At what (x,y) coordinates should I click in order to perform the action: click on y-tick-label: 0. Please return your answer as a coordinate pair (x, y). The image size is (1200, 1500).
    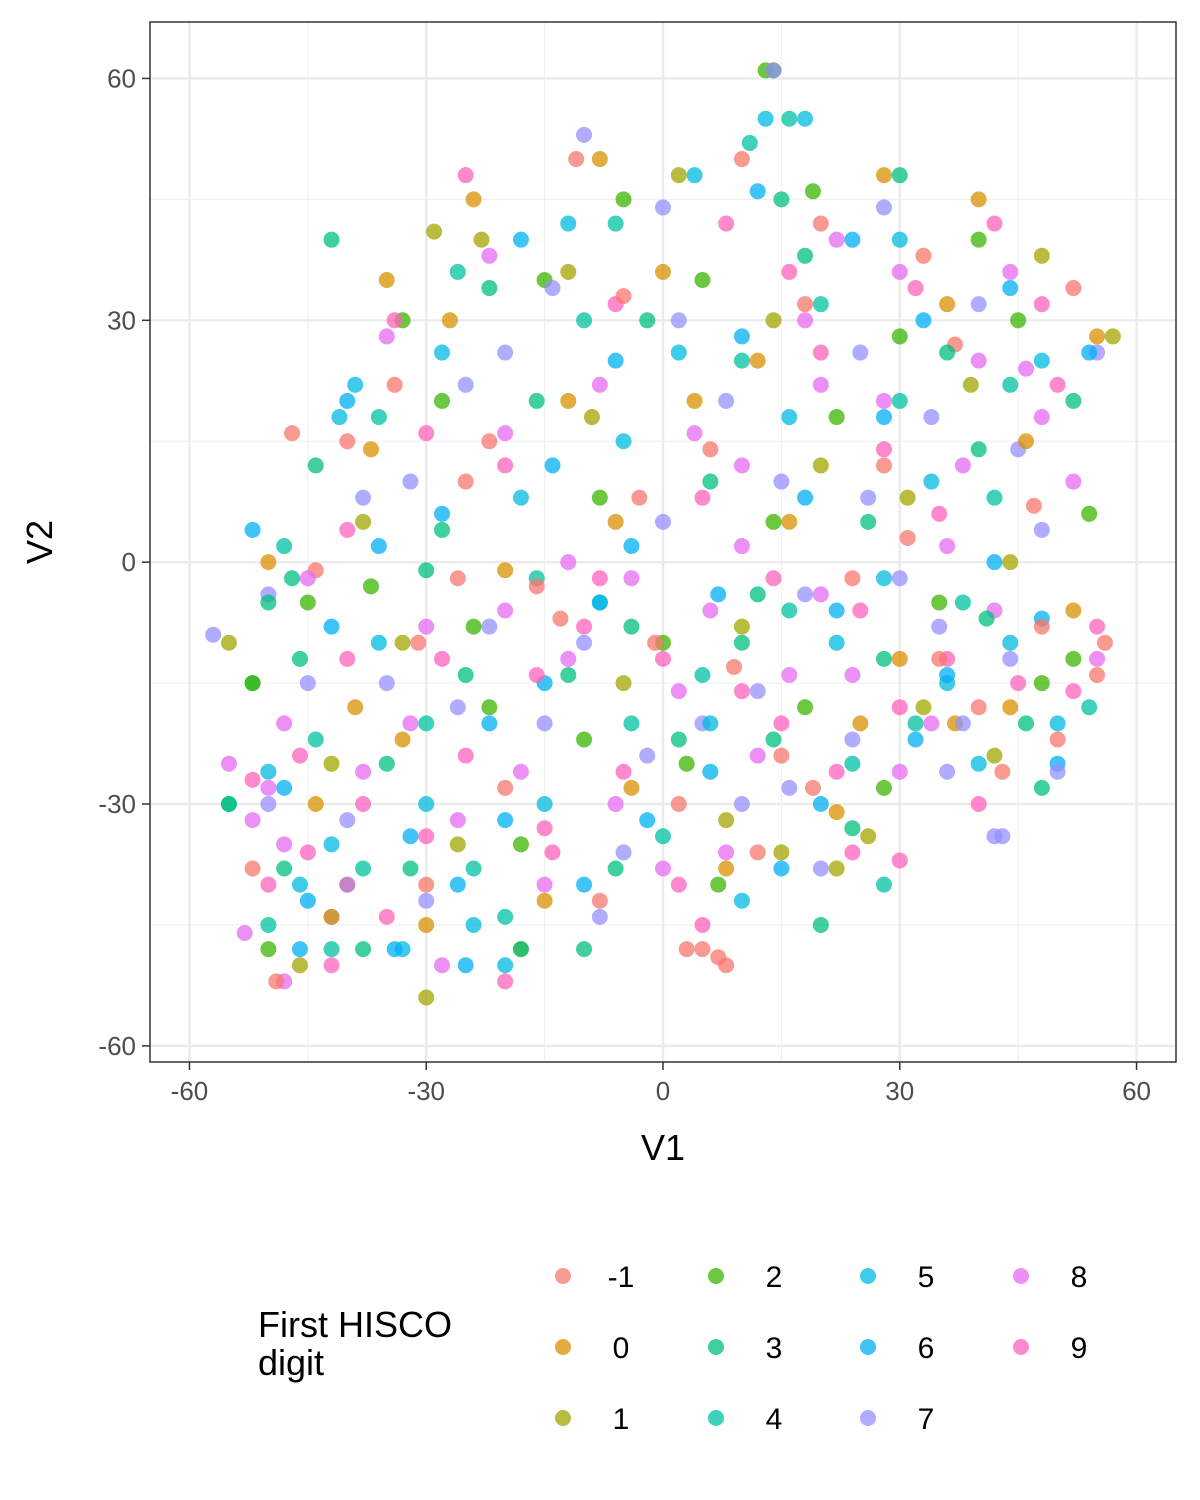
    Looking at the image, I should click on (129, 562).